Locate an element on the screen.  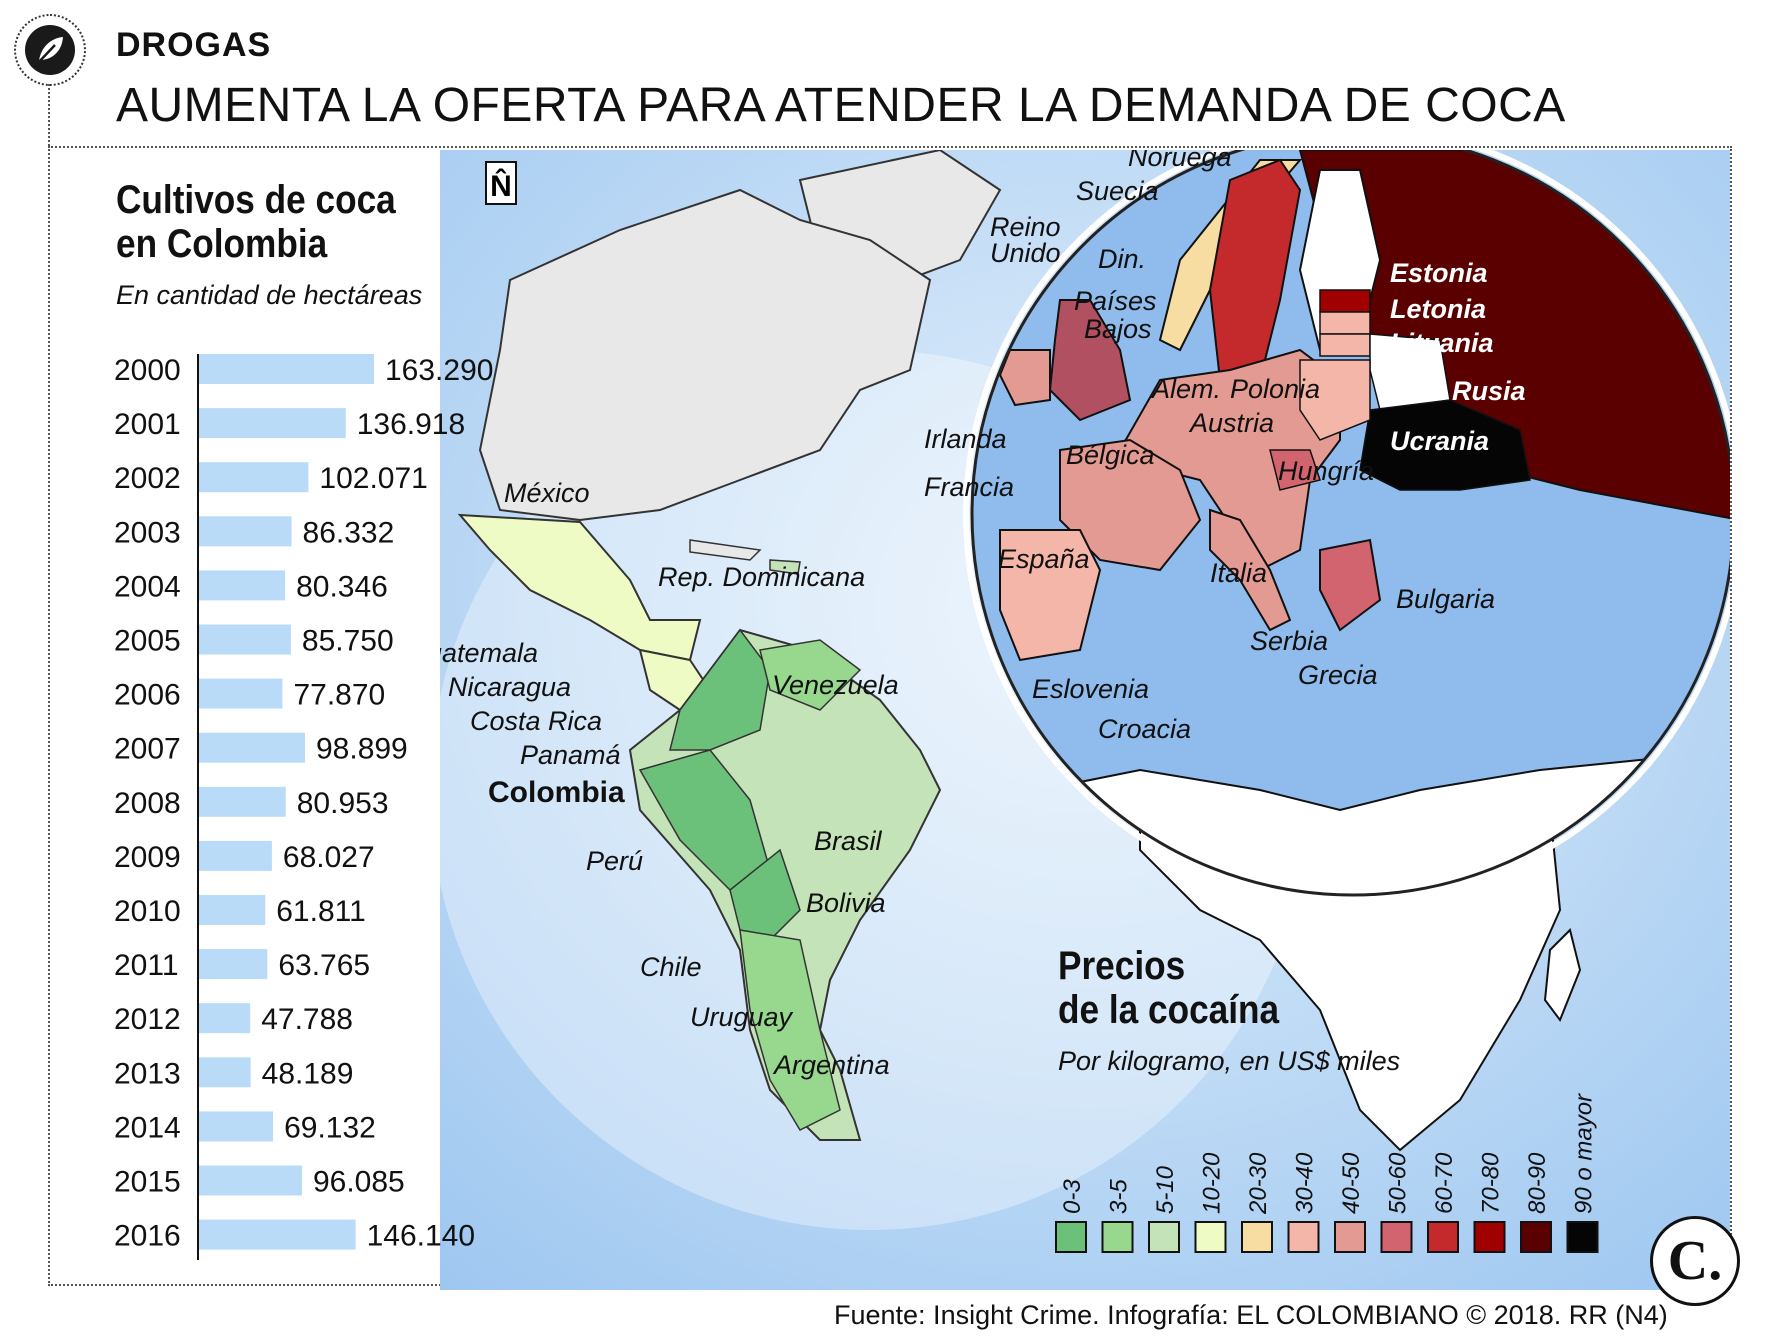
leaf-icon is located at coordinates (50, 50).